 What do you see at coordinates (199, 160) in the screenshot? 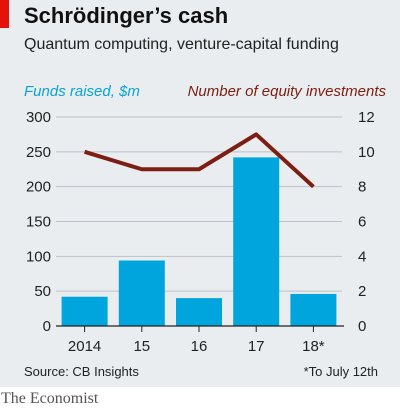
I see `equity-investments-line` at bounding box center [199, 160].